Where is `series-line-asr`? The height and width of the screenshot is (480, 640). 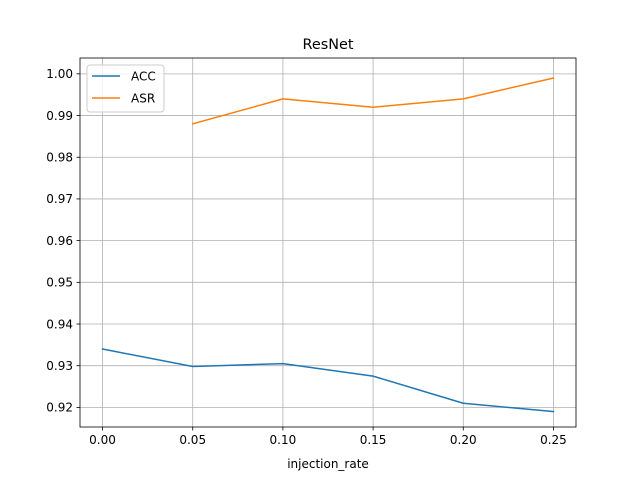 series-line-asr is located at coordinates (373, 101).